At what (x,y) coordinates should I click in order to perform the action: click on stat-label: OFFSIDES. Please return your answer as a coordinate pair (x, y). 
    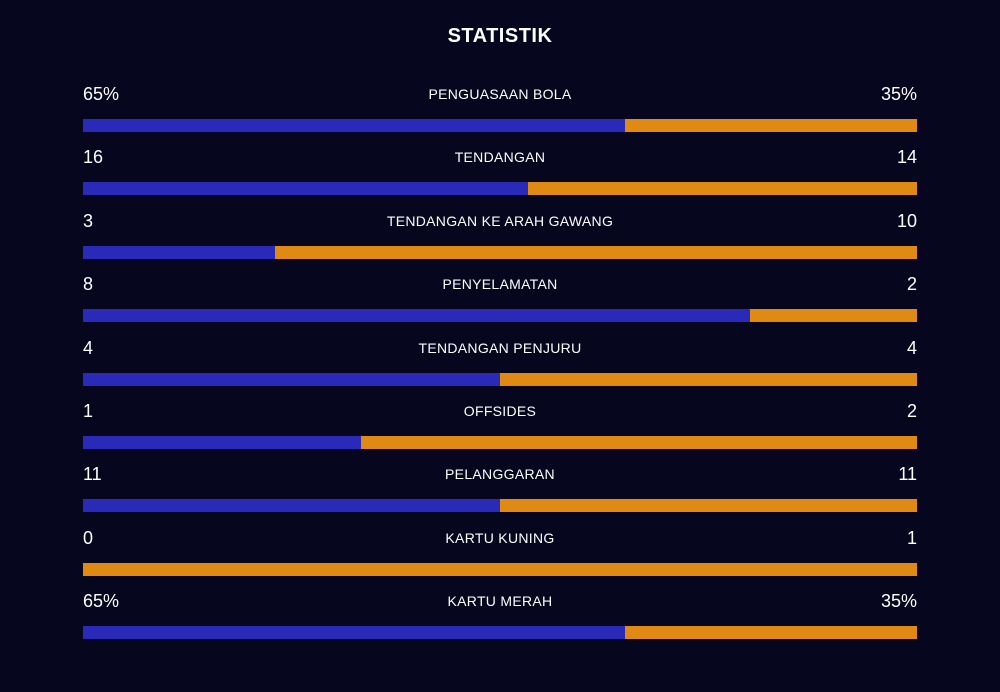
    Looking at the image, I should click on (500, 410).